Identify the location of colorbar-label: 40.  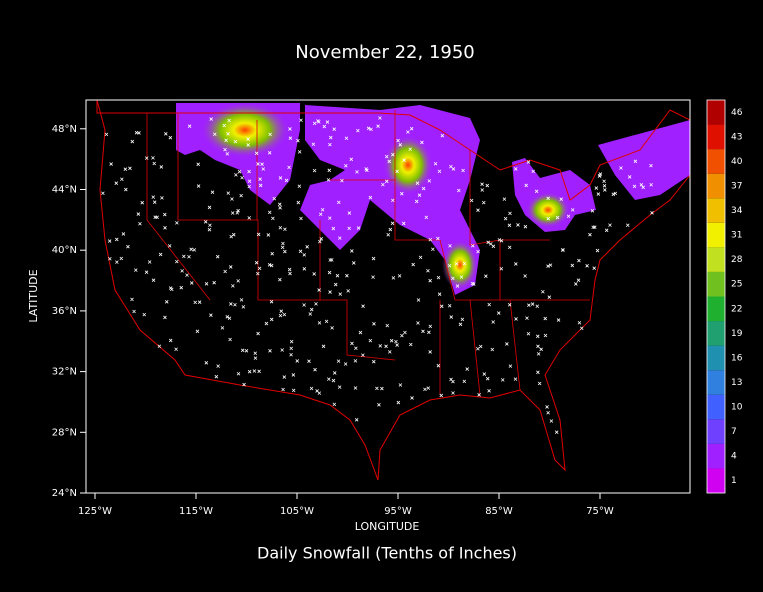
(737, 162).